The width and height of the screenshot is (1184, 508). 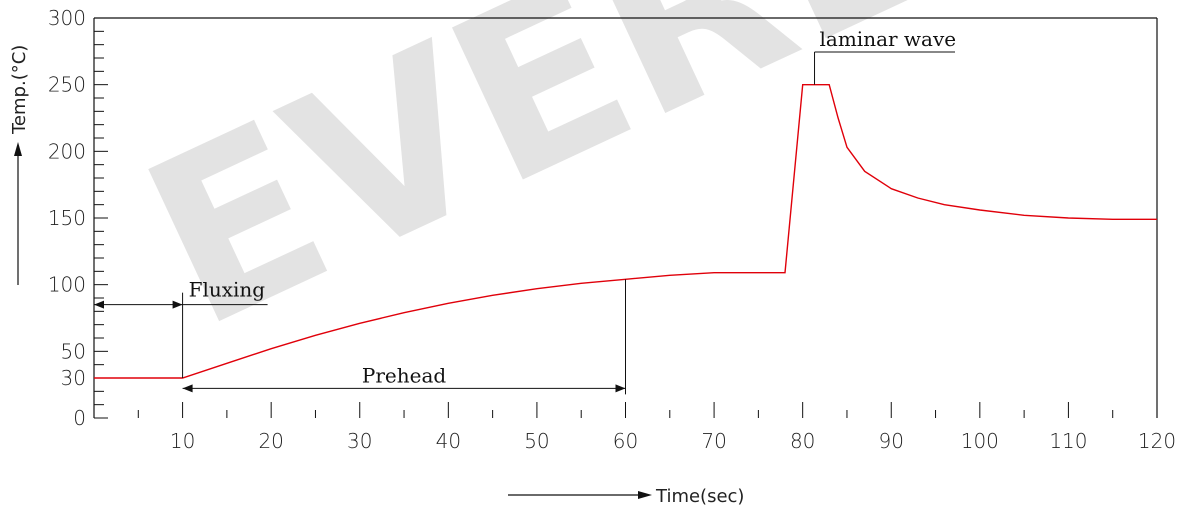 What do you see at coordinates (99, 304) in the screenshot?
I see `fluxing-arrowhead-left` at bounding box center [99, 304].